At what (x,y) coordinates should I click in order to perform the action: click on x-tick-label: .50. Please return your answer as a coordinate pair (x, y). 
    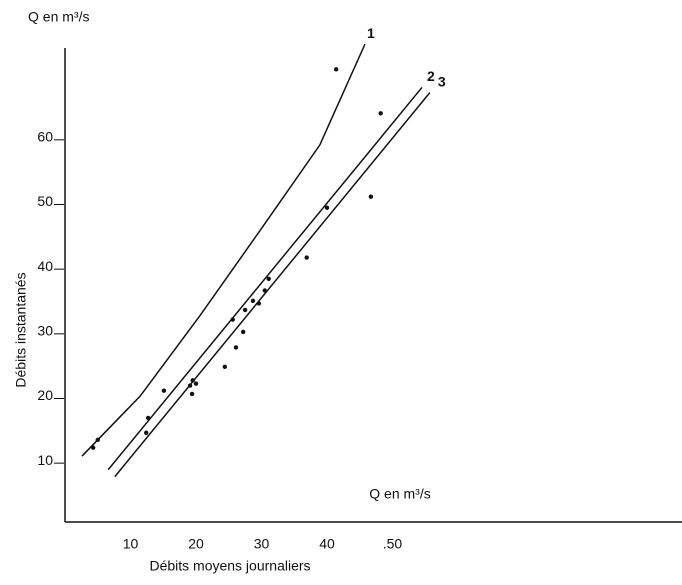
    Looking at the image, I should click on (393, 544).